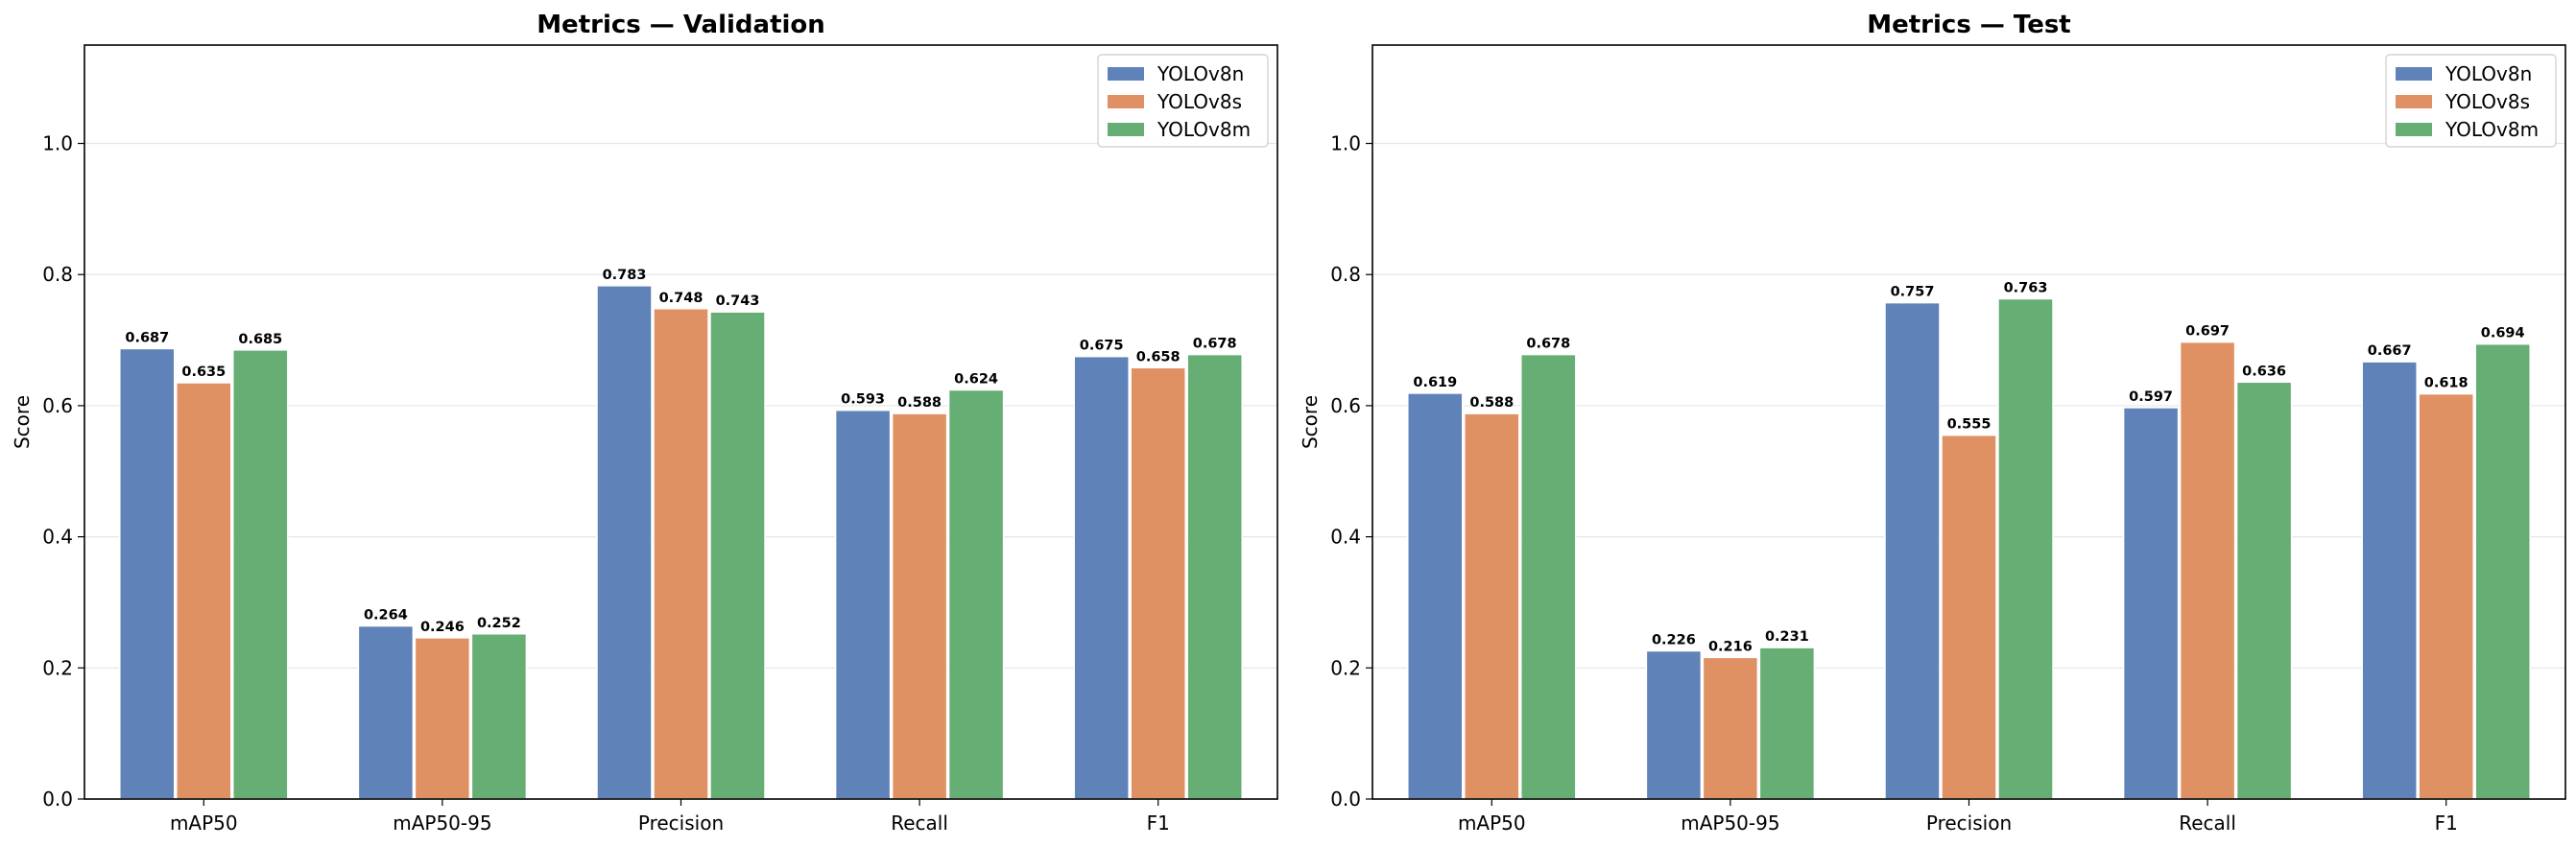  I want to click on data-label: 0.246, so click(442, 627).